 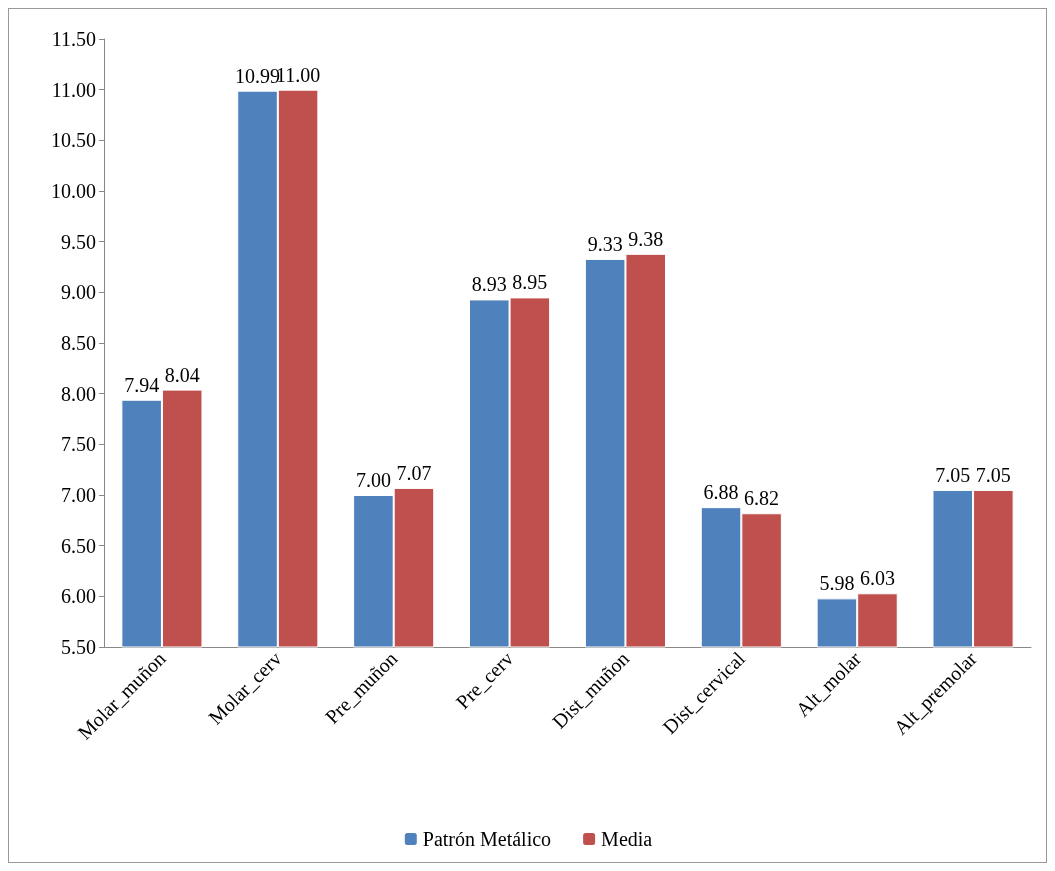 I want to click on y-tick-label: 8.00, so click(x=78, y=393).